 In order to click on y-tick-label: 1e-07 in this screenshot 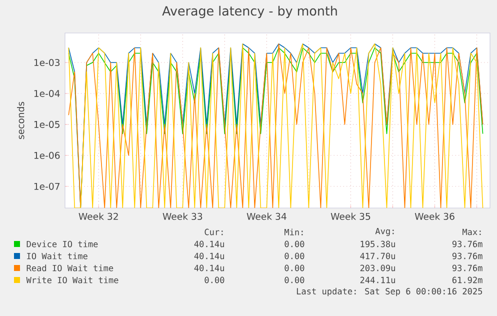, I will do `click(47, 186)`.